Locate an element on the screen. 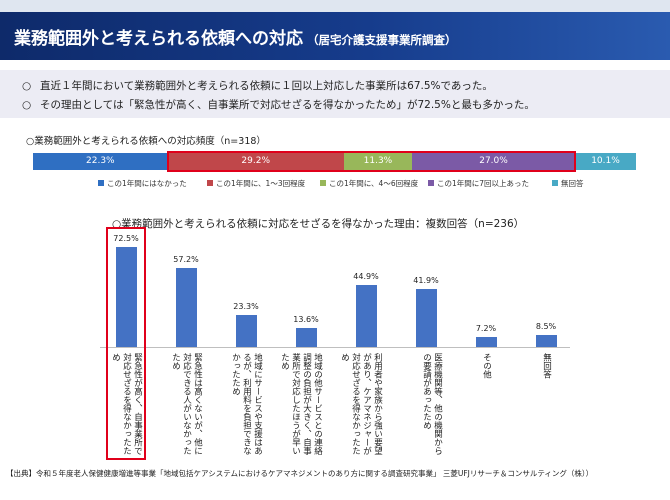  reason-value-label-1: 72.5% is located at coordinates (126, 238).